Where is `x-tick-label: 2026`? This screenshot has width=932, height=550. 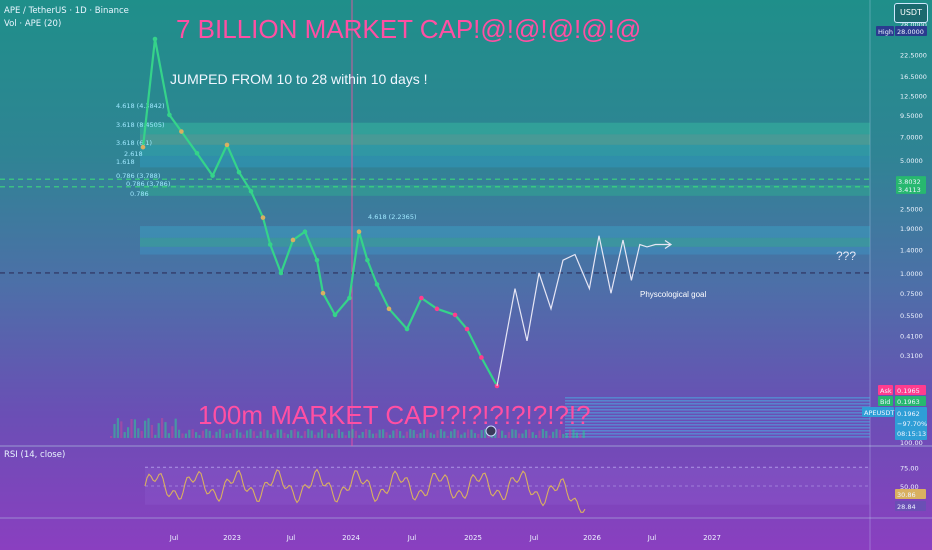 x-tick-label: 2026 is located at coordinates (592, 538).